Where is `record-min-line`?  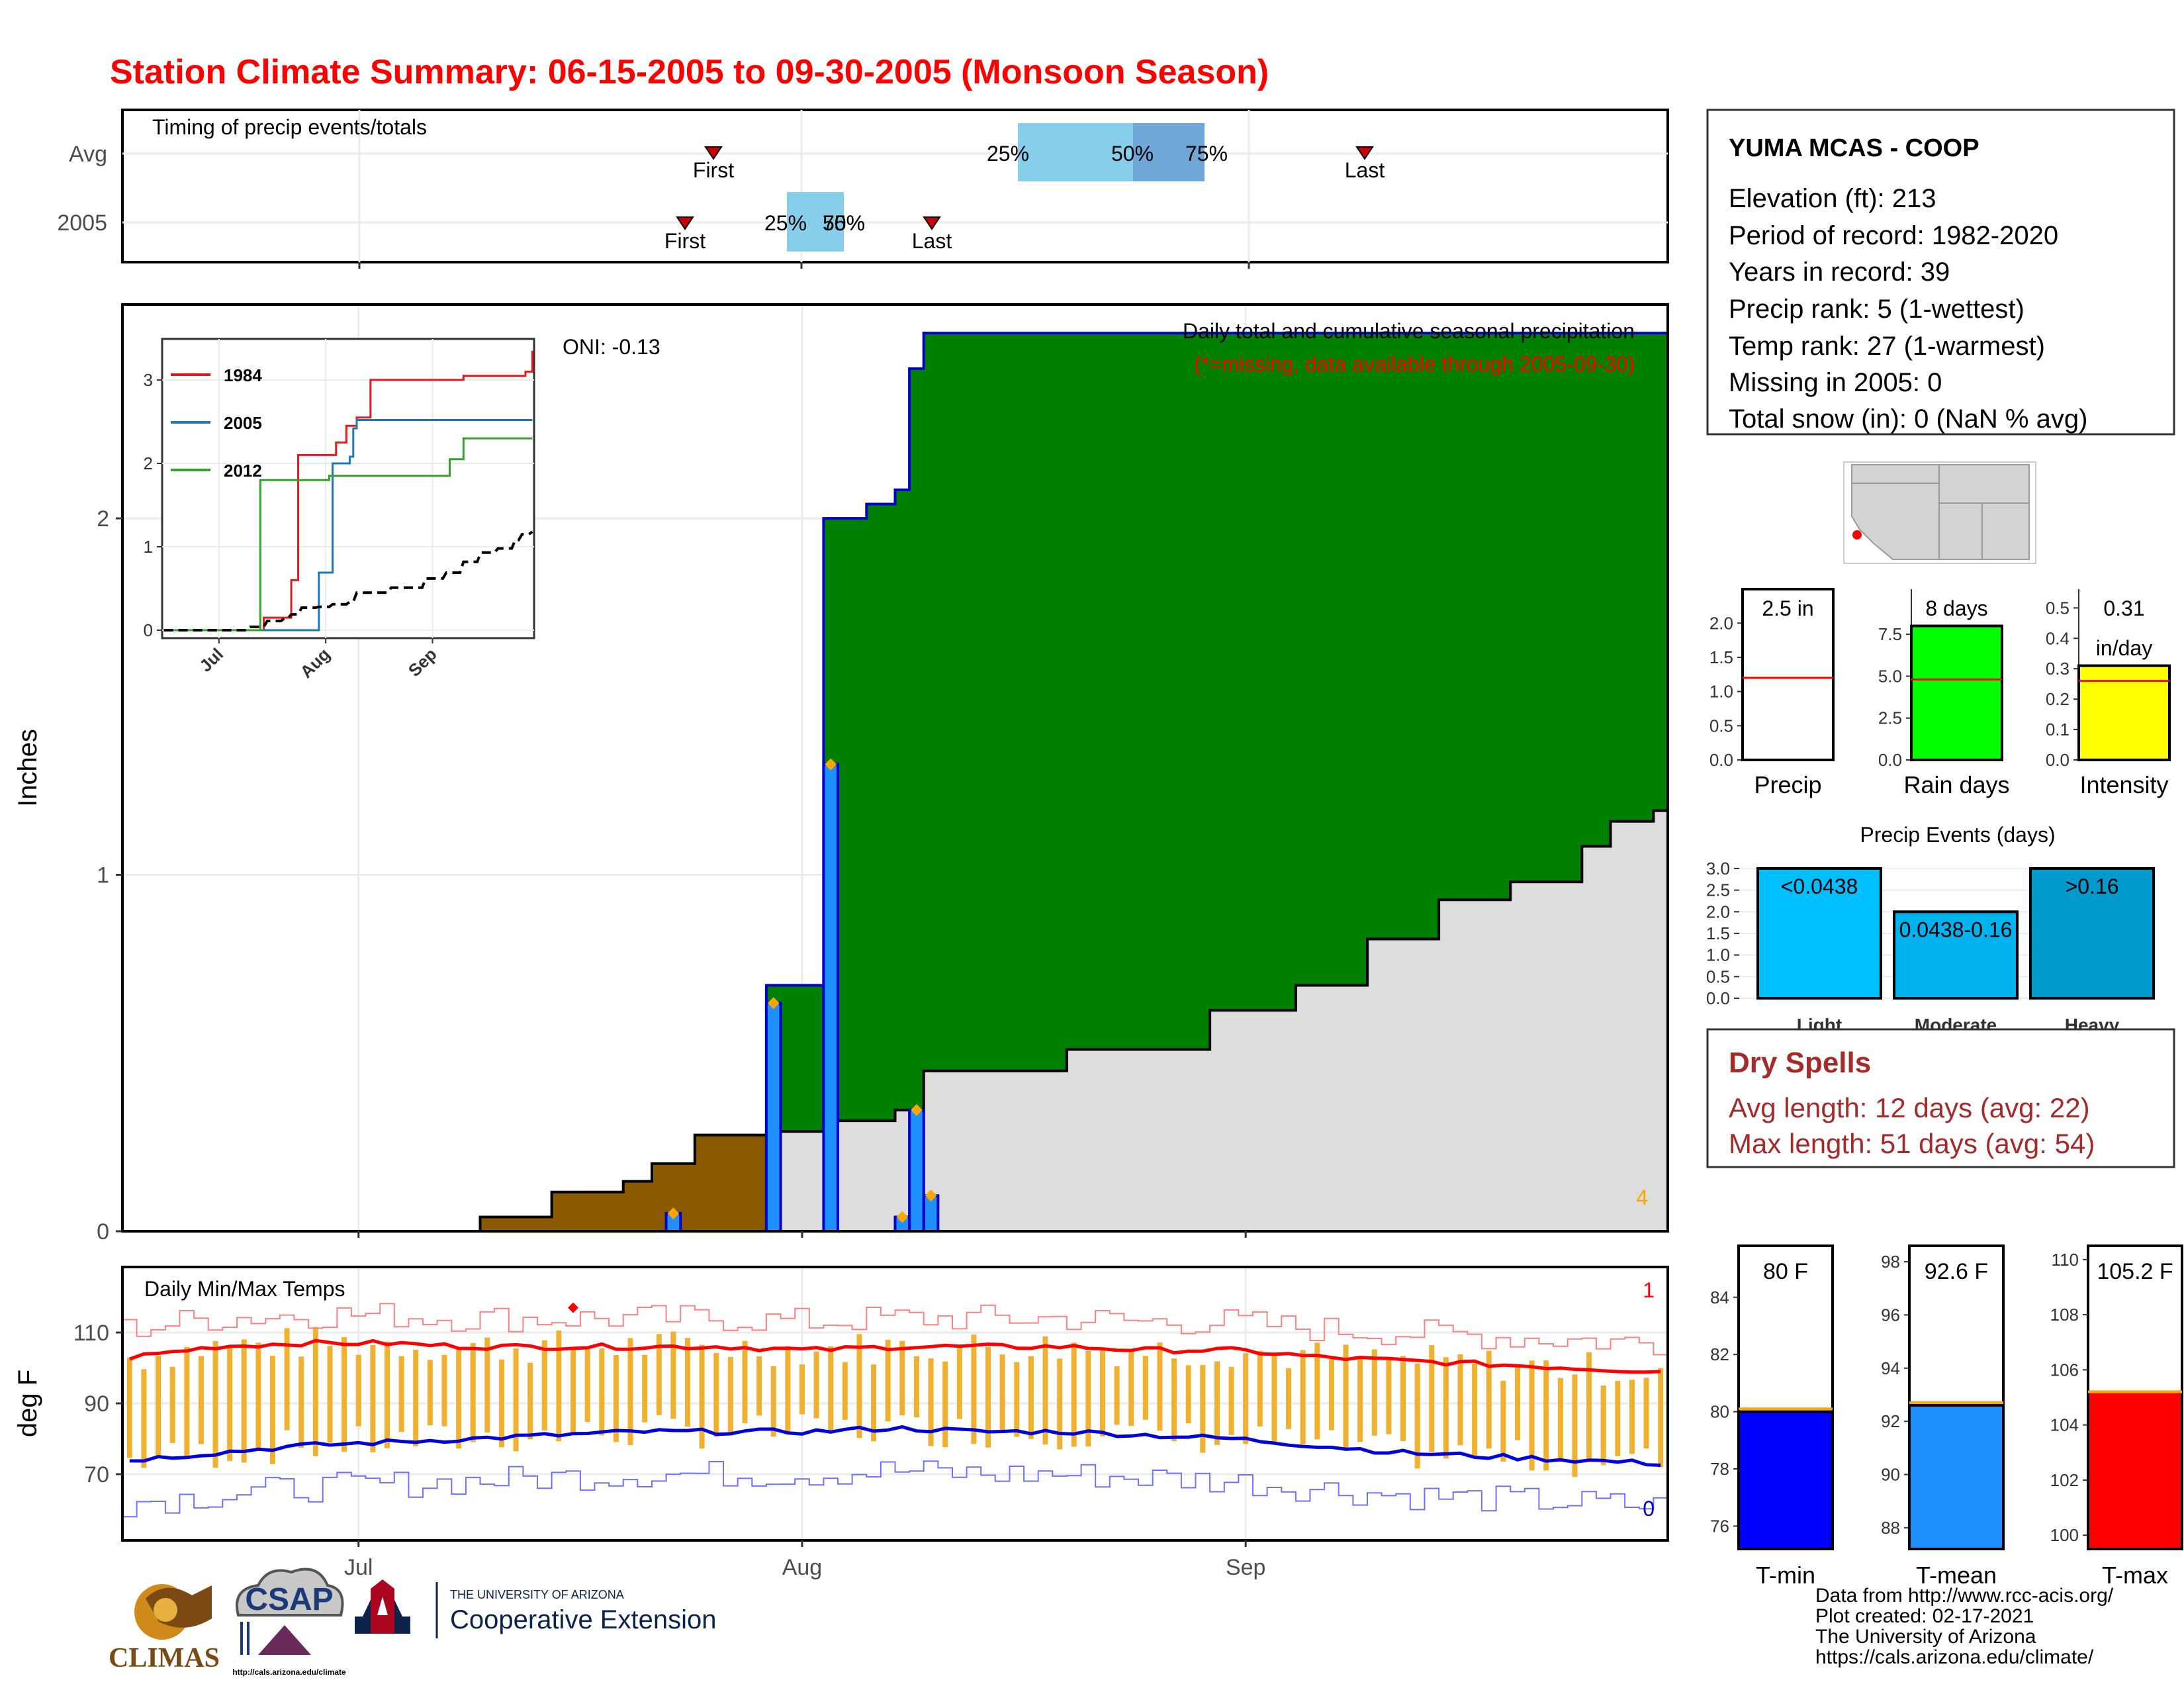
record-min-line is located at coordinates (895, 1489).